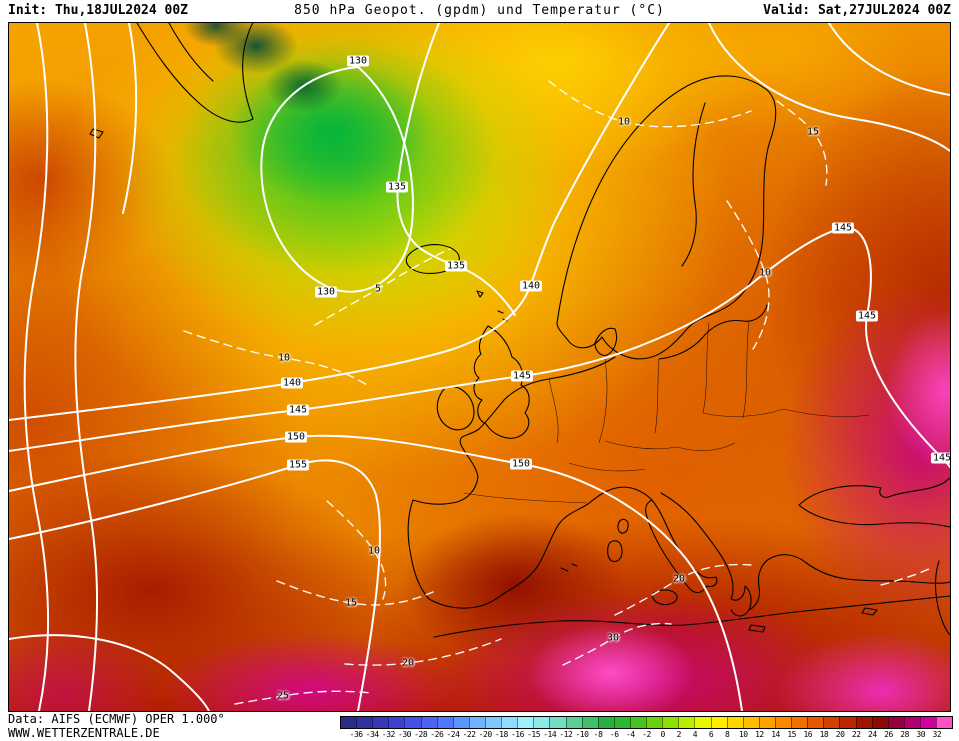  Describe the element at coordinates (791, 734) in the screenshot. I see `legend-tick-label: 15` at that location.